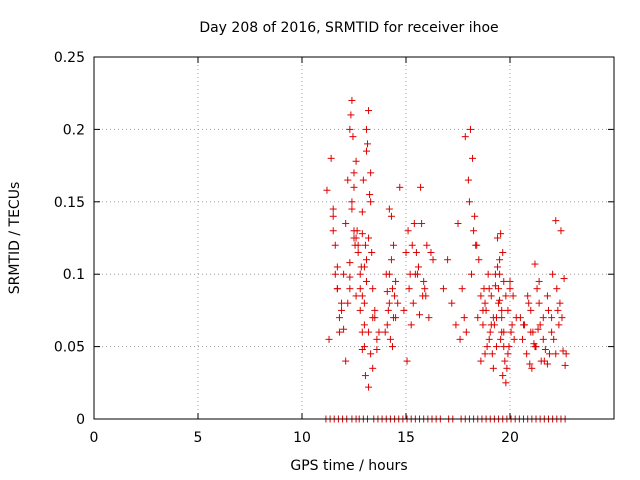 The width and height of the screenshot is (640, 480). Describe the element at coordinates (74, 275) in the screenshot. I see `y-tick-label: 0.1` at that location.